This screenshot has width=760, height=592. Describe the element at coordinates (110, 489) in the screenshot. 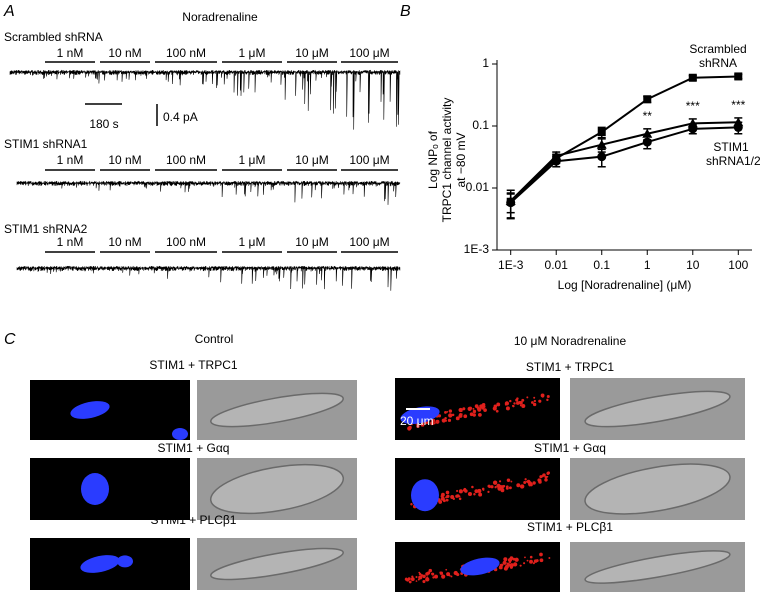

I see `fluorescence-image` at that location.